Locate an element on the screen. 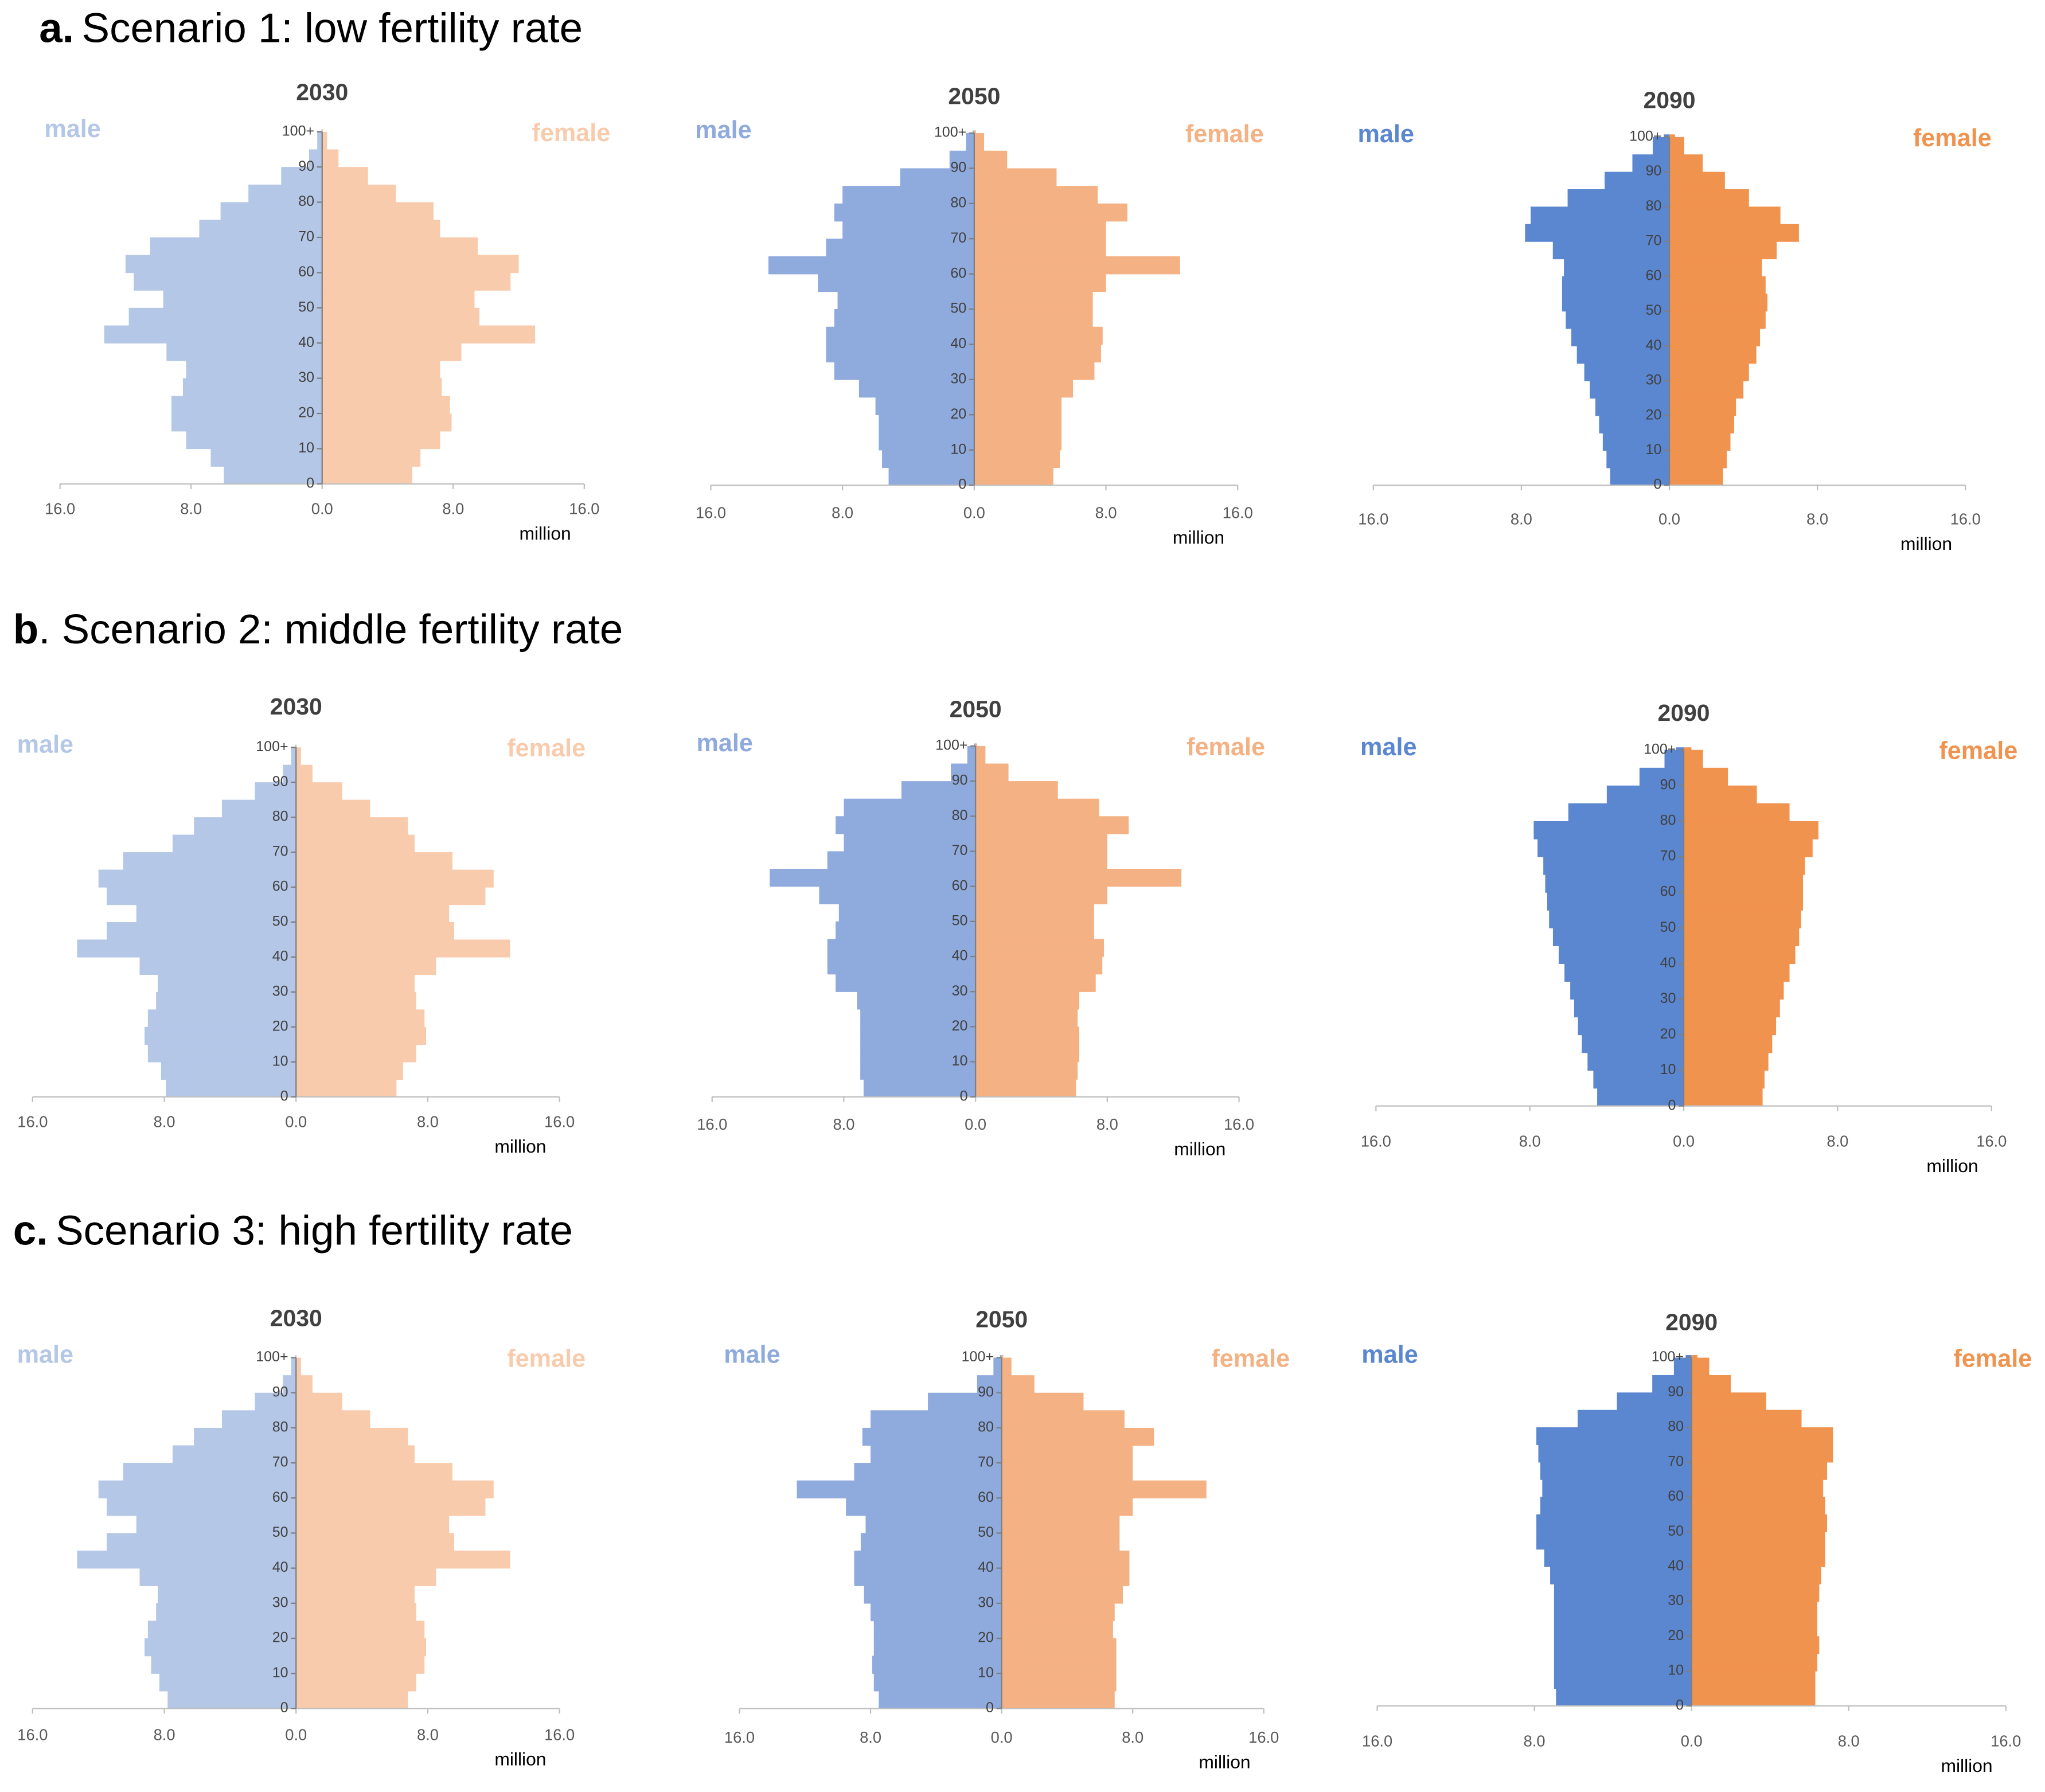 This screenshot has width=2045, height=1792. x-axis-label: million is located at coordinates (1966, 1765).